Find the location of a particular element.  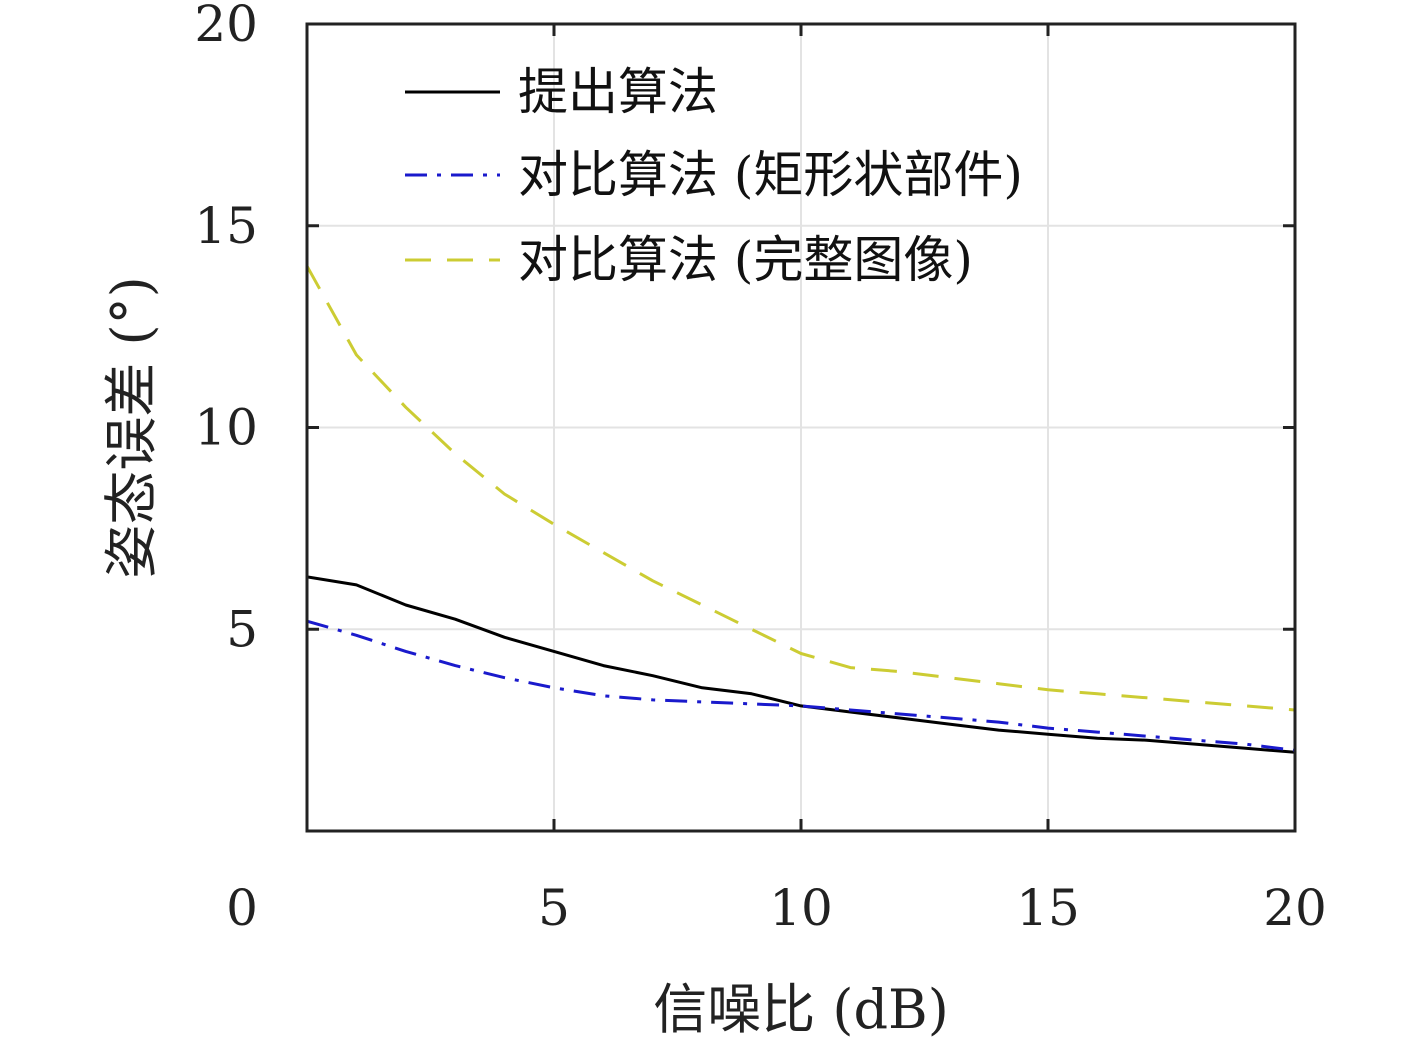

x-tick-label: 0 is located at coordinates (242, 908).